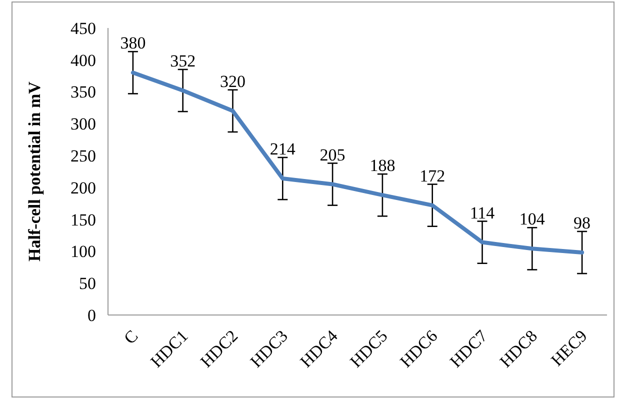 The height and width of the screenshot is (400, 619). Describe the element at coordinates (183, 61) in the screenshot. I see `data-label: 352` at that location.